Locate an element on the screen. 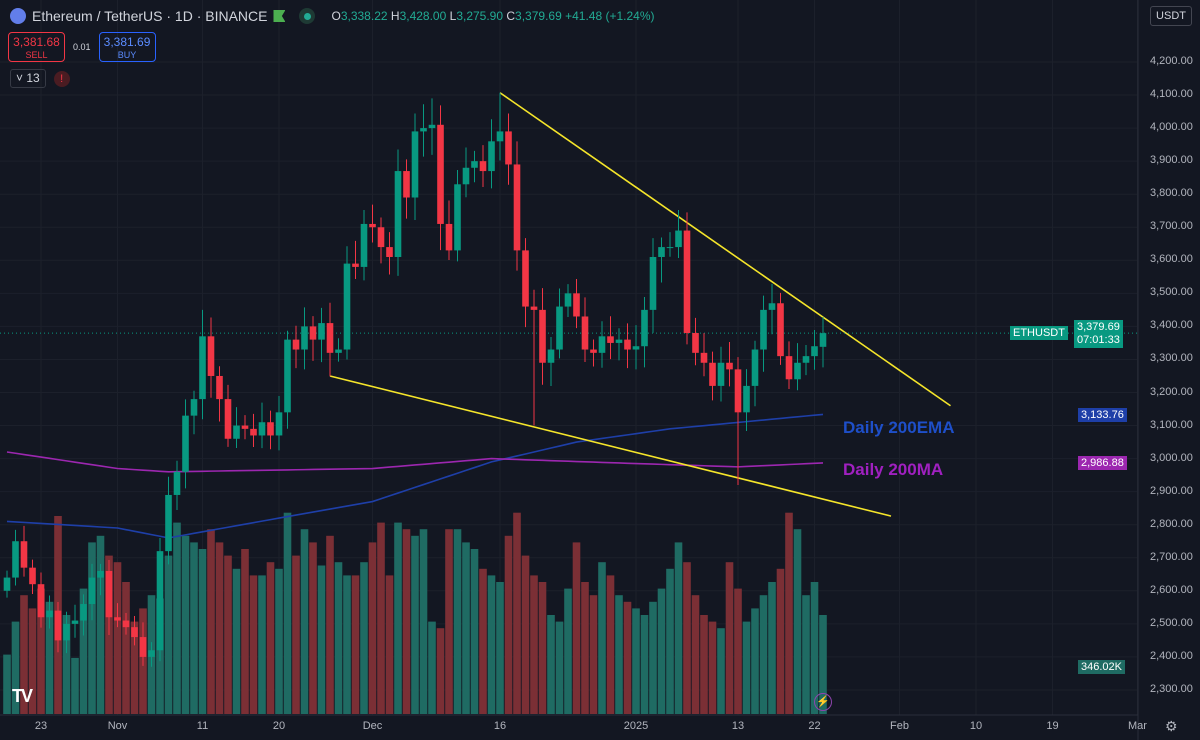 This screenshot has width=1200, height=740. time-tick-label: 20 is located at coordinates (279, 726).